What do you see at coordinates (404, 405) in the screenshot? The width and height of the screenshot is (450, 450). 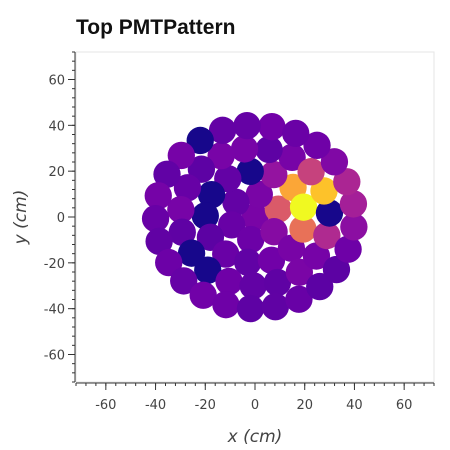 I see `x-tick-label: 60` at bounding box center [404, 405].